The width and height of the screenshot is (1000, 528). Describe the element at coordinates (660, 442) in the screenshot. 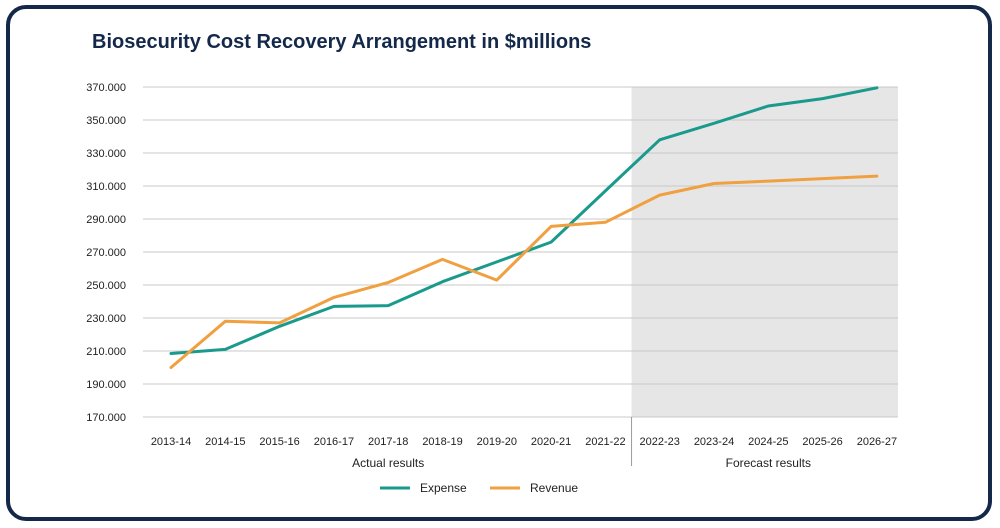

I see `x-tick-label: 2022-23` at that location.